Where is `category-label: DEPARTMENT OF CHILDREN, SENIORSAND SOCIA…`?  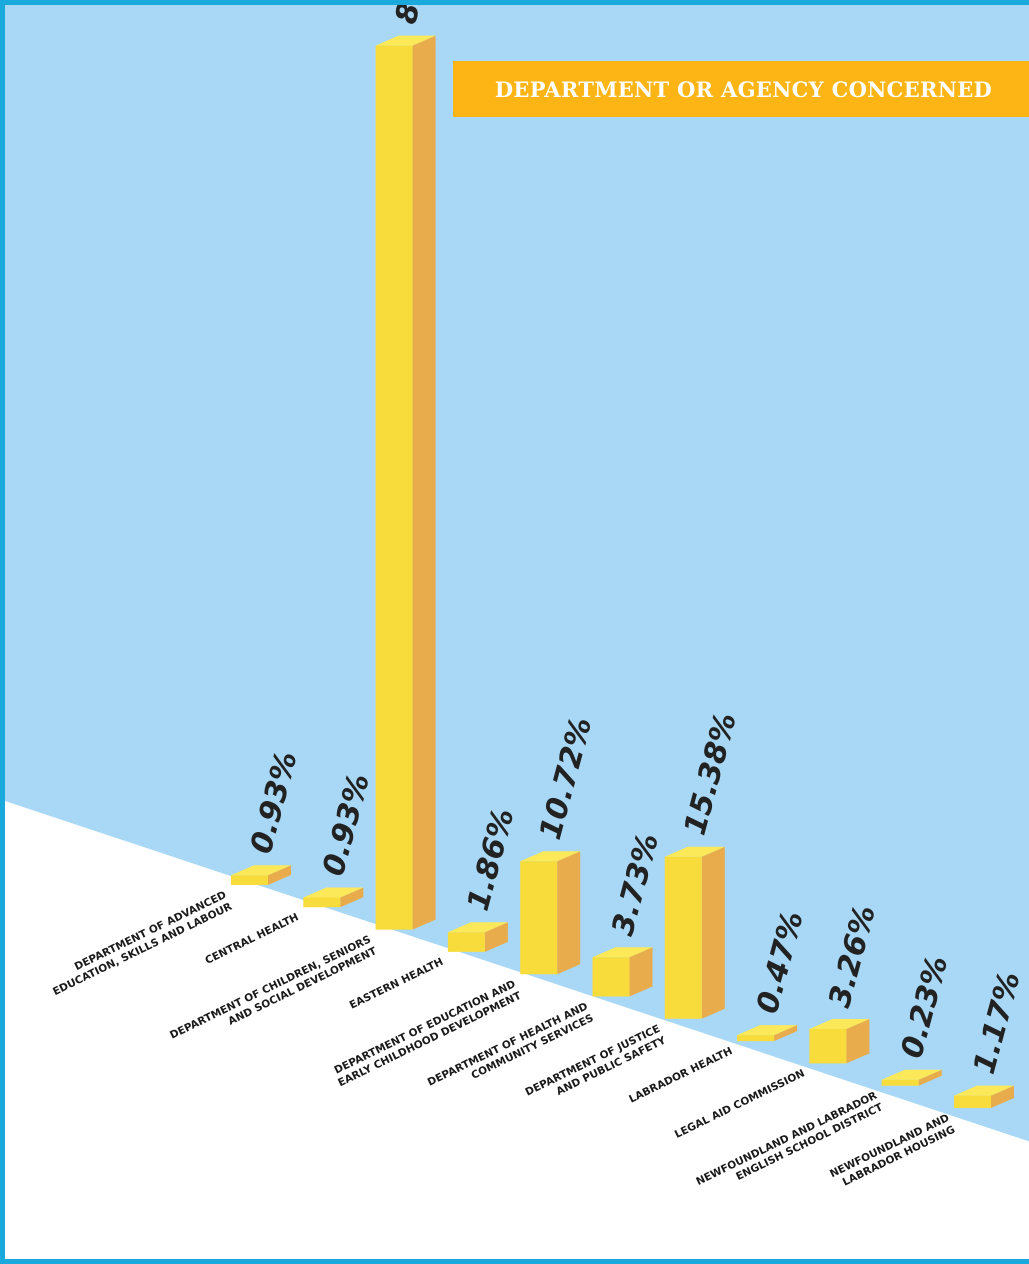
category-label: DEPARTMENT OF CHILDREN, SENIORSAND SOCIA… is located at coordinates (273, 993).